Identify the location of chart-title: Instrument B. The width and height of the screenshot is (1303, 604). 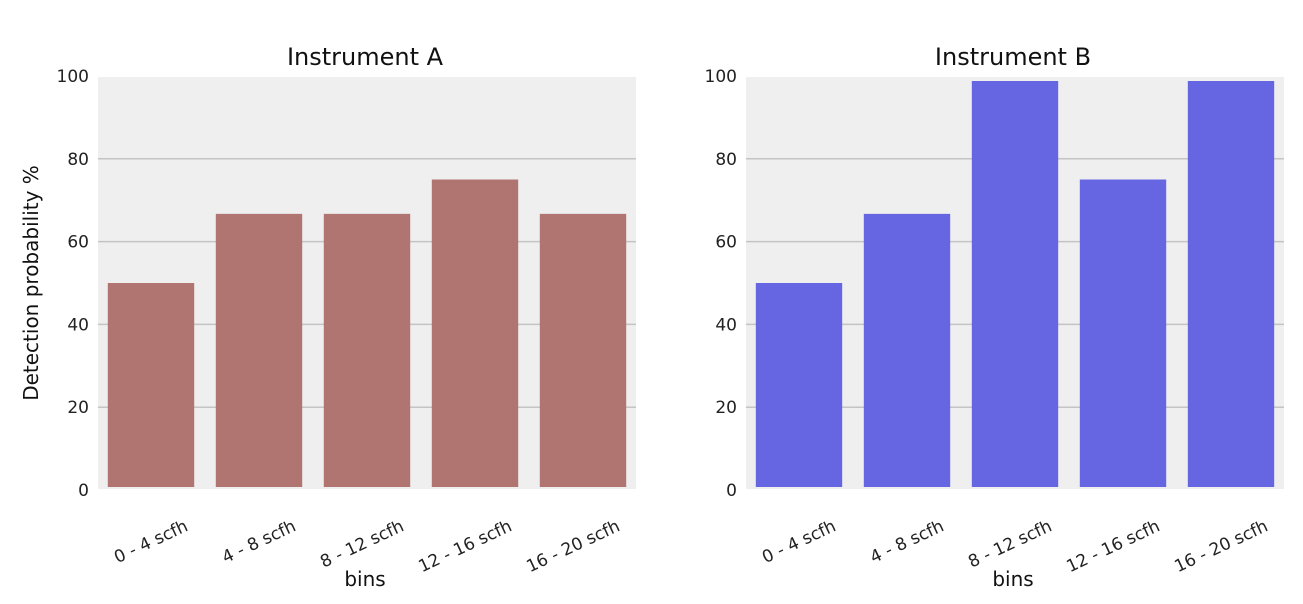
(1013, 57).